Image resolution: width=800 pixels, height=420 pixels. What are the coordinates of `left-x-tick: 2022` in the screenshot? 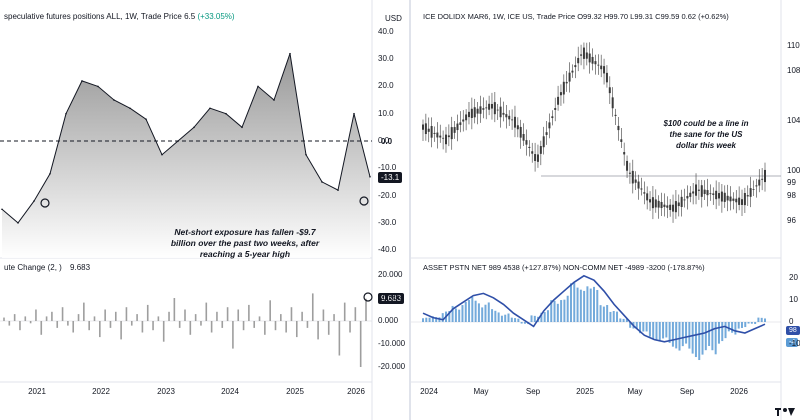 It's located at (101, 391).